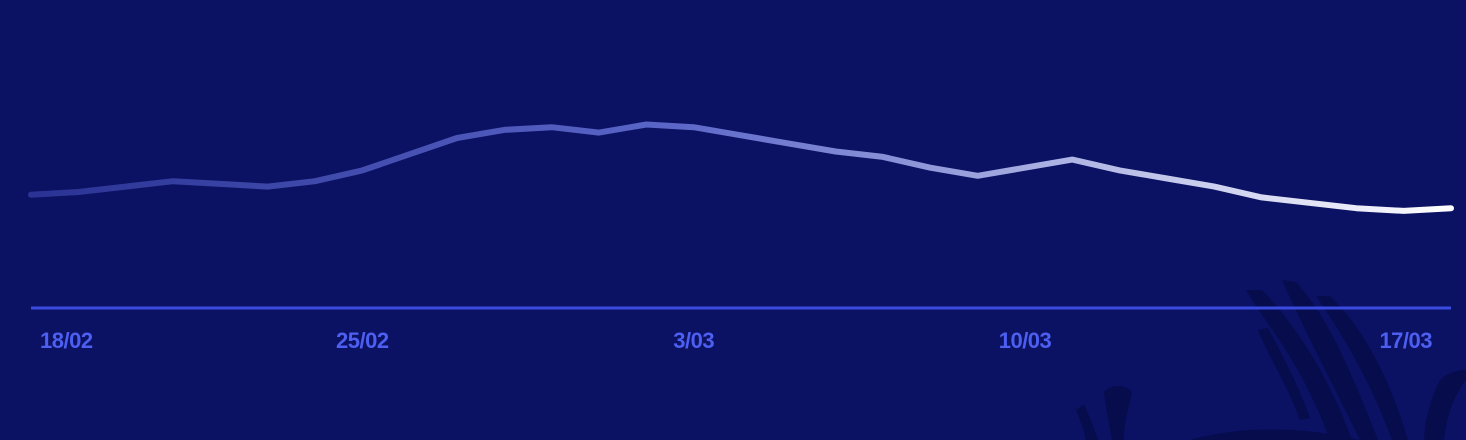 Image resolution: width=1466 pixels, height=440 pixels. What do you see at coordinates (66, 340) in the screenshot?
I see `x-tick-label: 18/02` at bounding box center [66, 340].